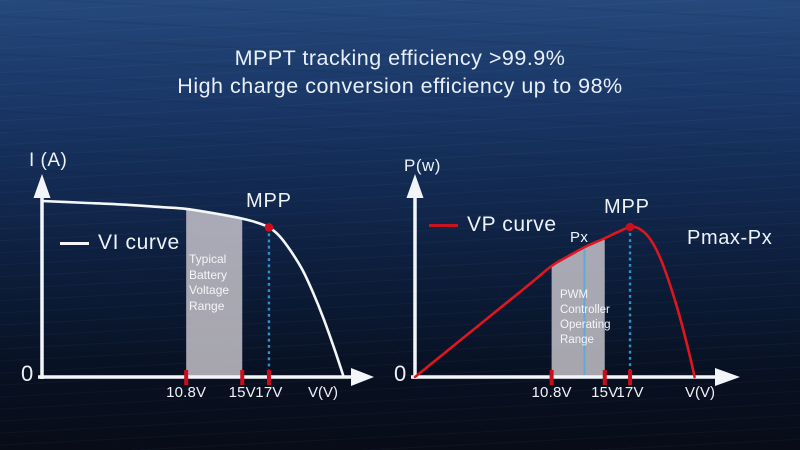 This screenshot has width=800, height=450. I want to click on vp-band-caption: PWM Controller Operating Range, so click(585, 318).